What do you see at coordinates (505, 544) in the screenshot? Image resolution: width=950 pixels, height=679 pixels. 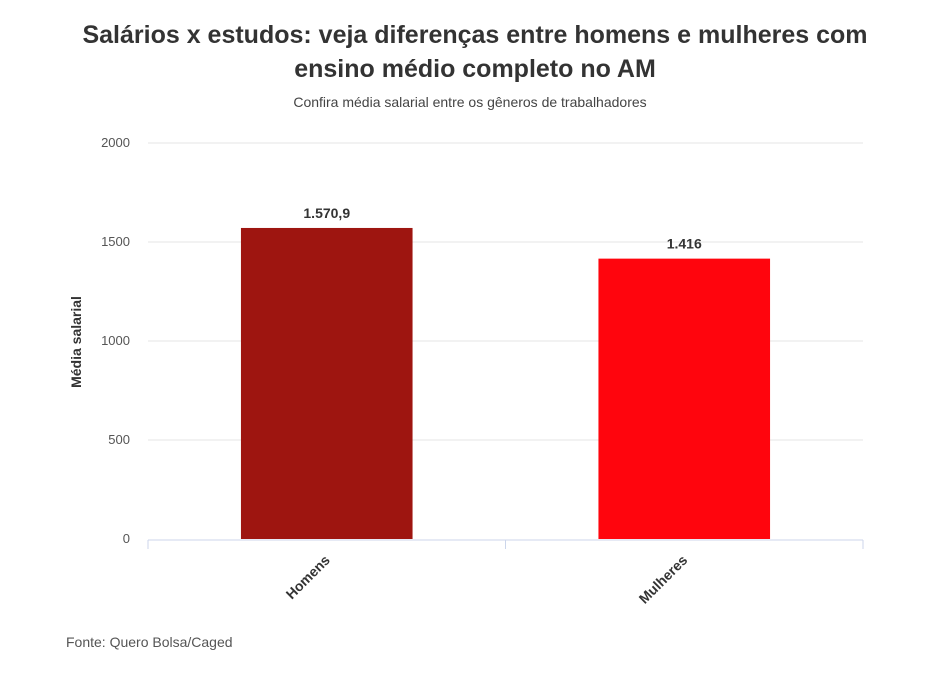 I see `x-axis` at bounding box center [505, 544].